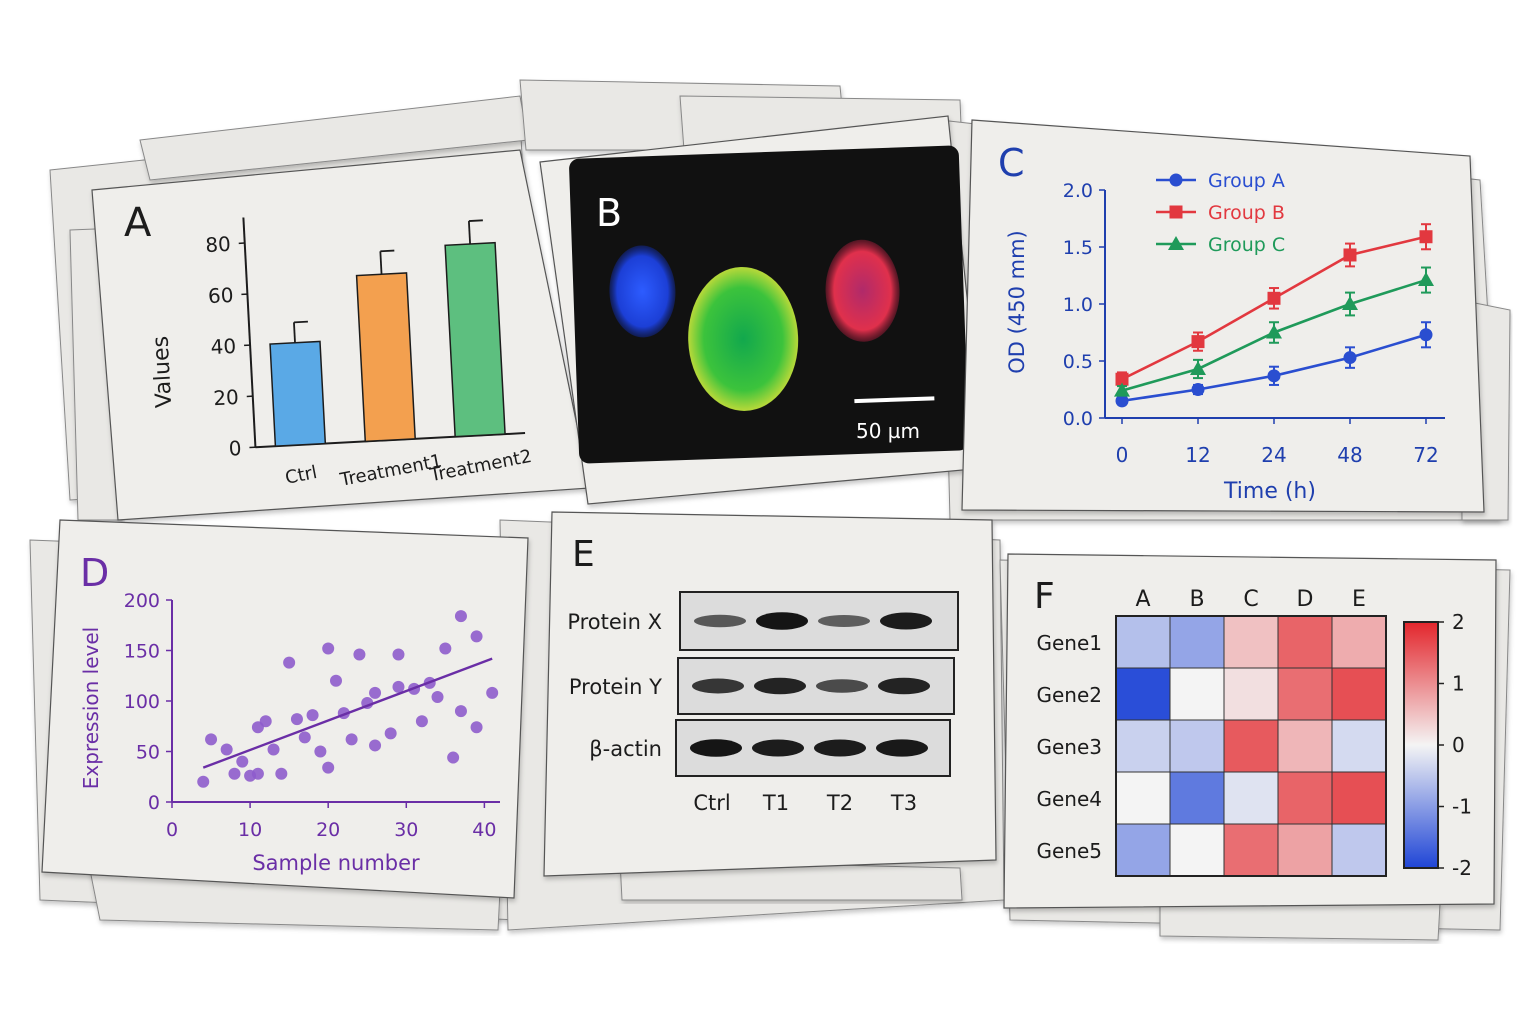  I want to click on legend-label-c: Group B, so click(1246, 213).